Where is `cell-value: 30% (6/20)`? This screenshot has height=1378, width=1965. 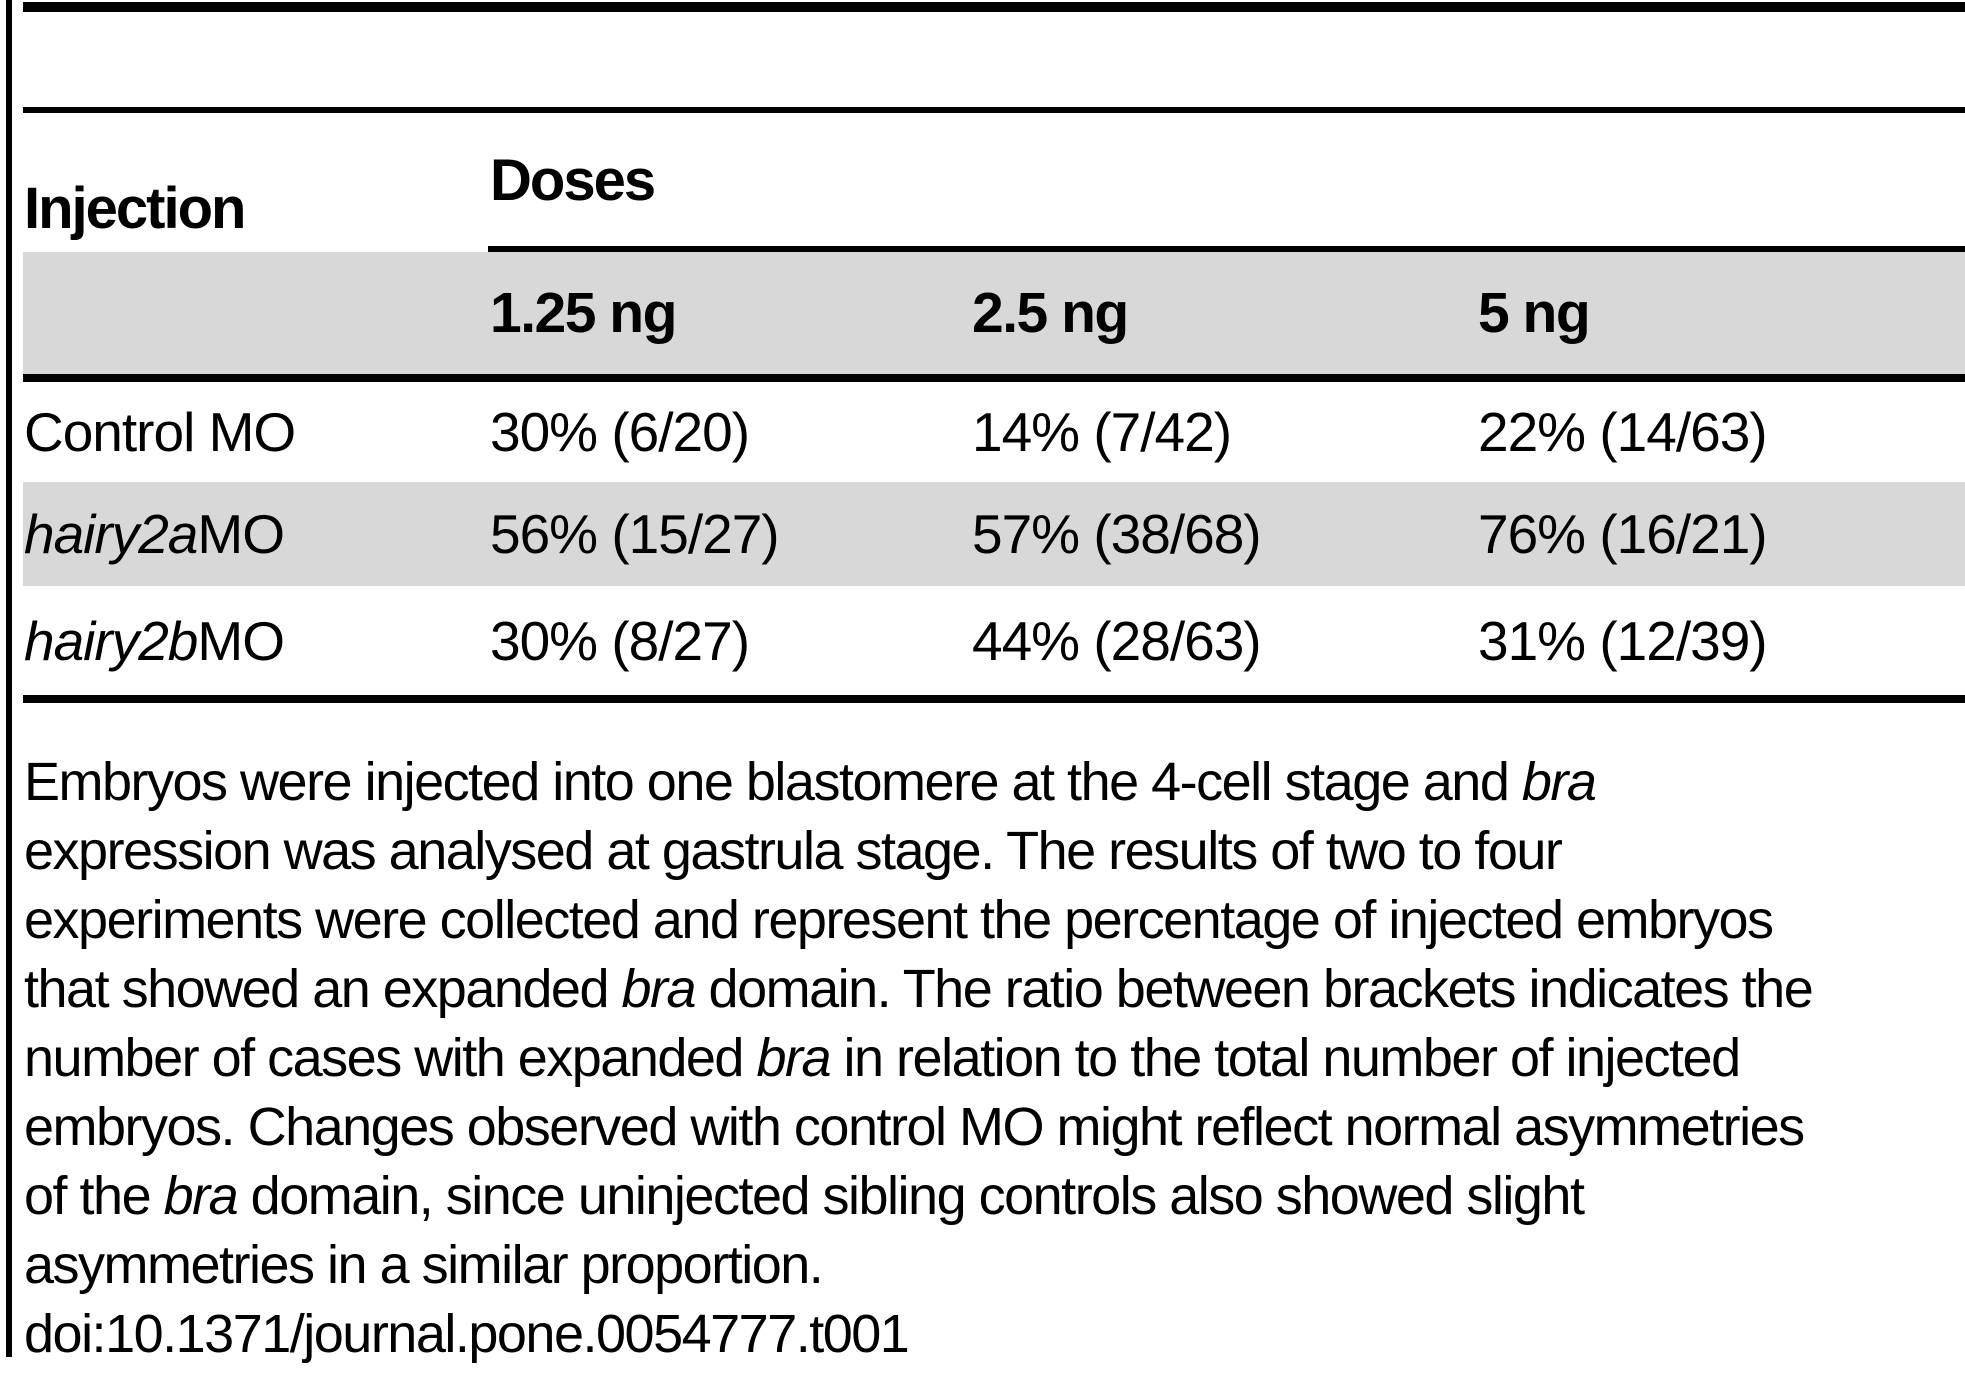 cell-value: 30% (6/20) is located at coordinates (620, 432).